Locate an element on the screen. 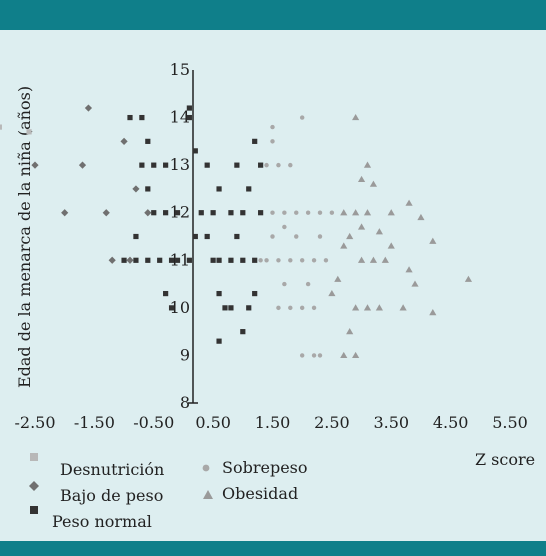  legend-label: Desnutrición is located at coordinates (112, 469).